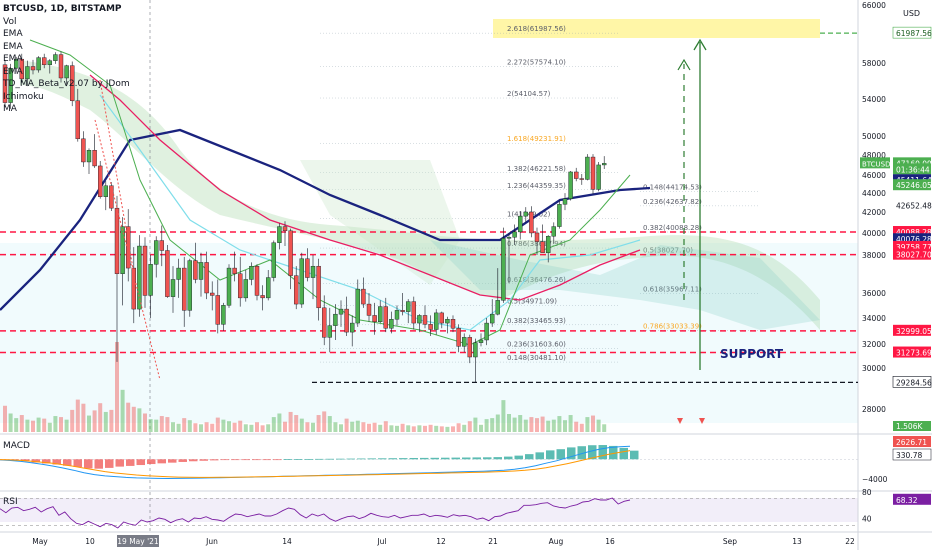 Image resolution: width=932 pixels, height=554 pixels. I want to click on time-tick: Aug, so click(556, 541).